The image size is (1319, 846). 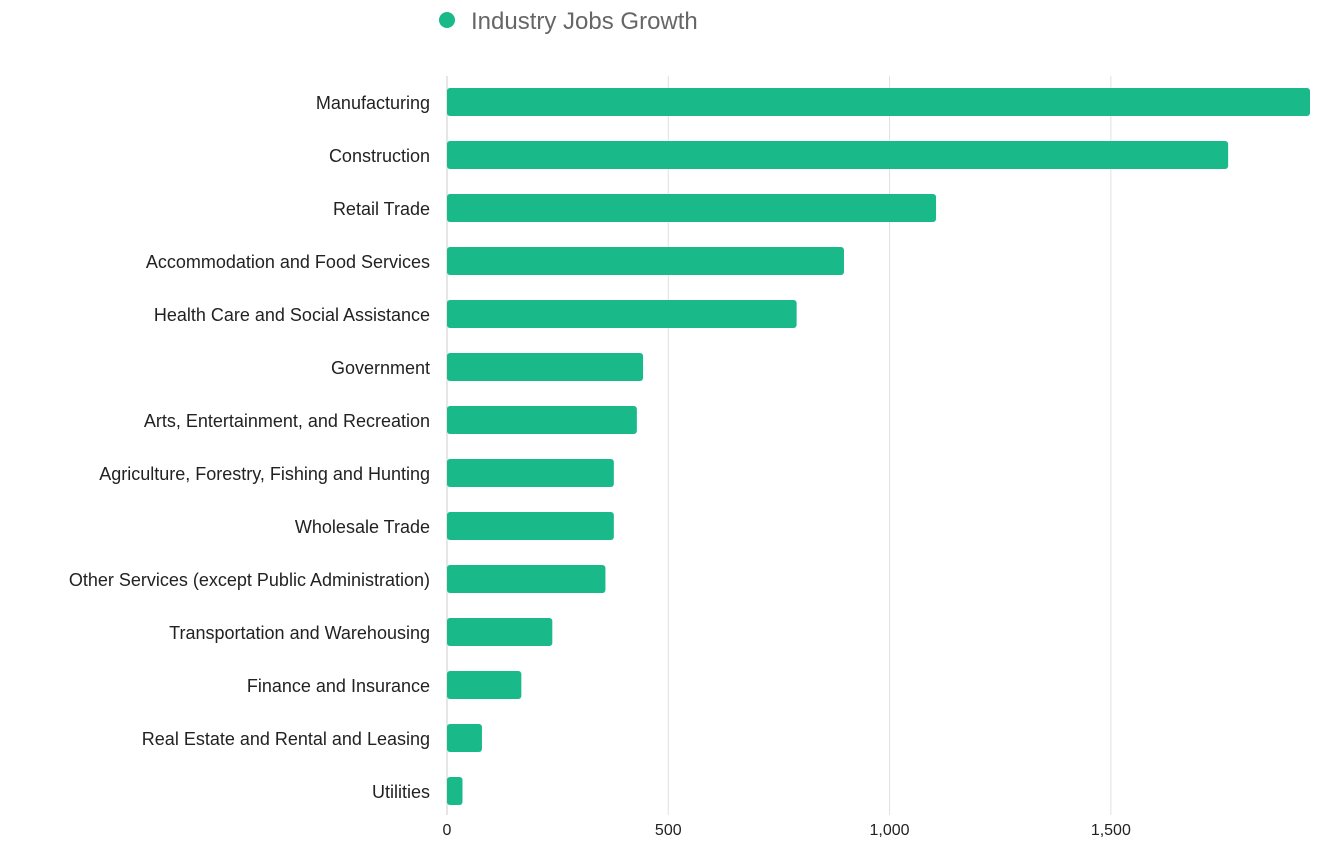 What do you see at coordinates (380, 368) in the screenshot?
I see `category-label: Government` at bounding box center [380, 368].